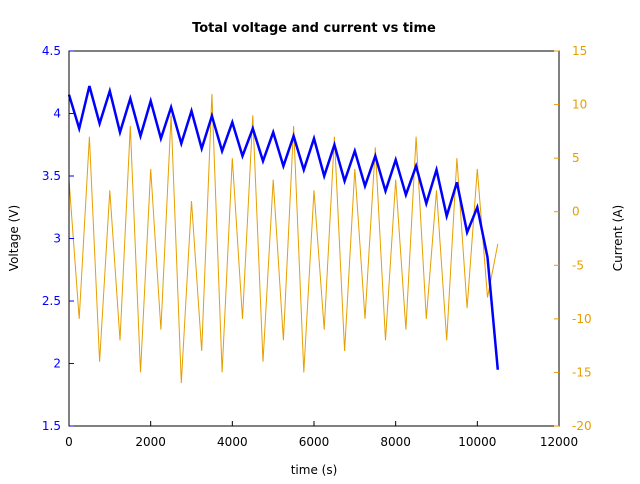 This screenshot has width=640, height=484. Describe the element at coordinates (578, 265) in the screenshot. I see `y2-tick-label: -5` at that location.